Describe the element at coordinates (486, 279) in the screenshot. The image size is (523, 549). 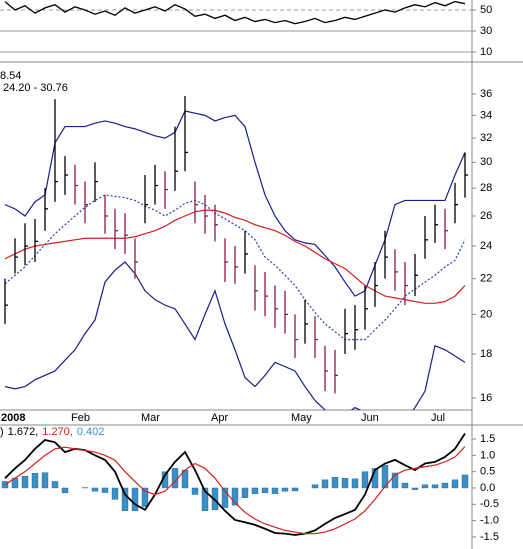
I see `y-tick-label: 22` at that location.